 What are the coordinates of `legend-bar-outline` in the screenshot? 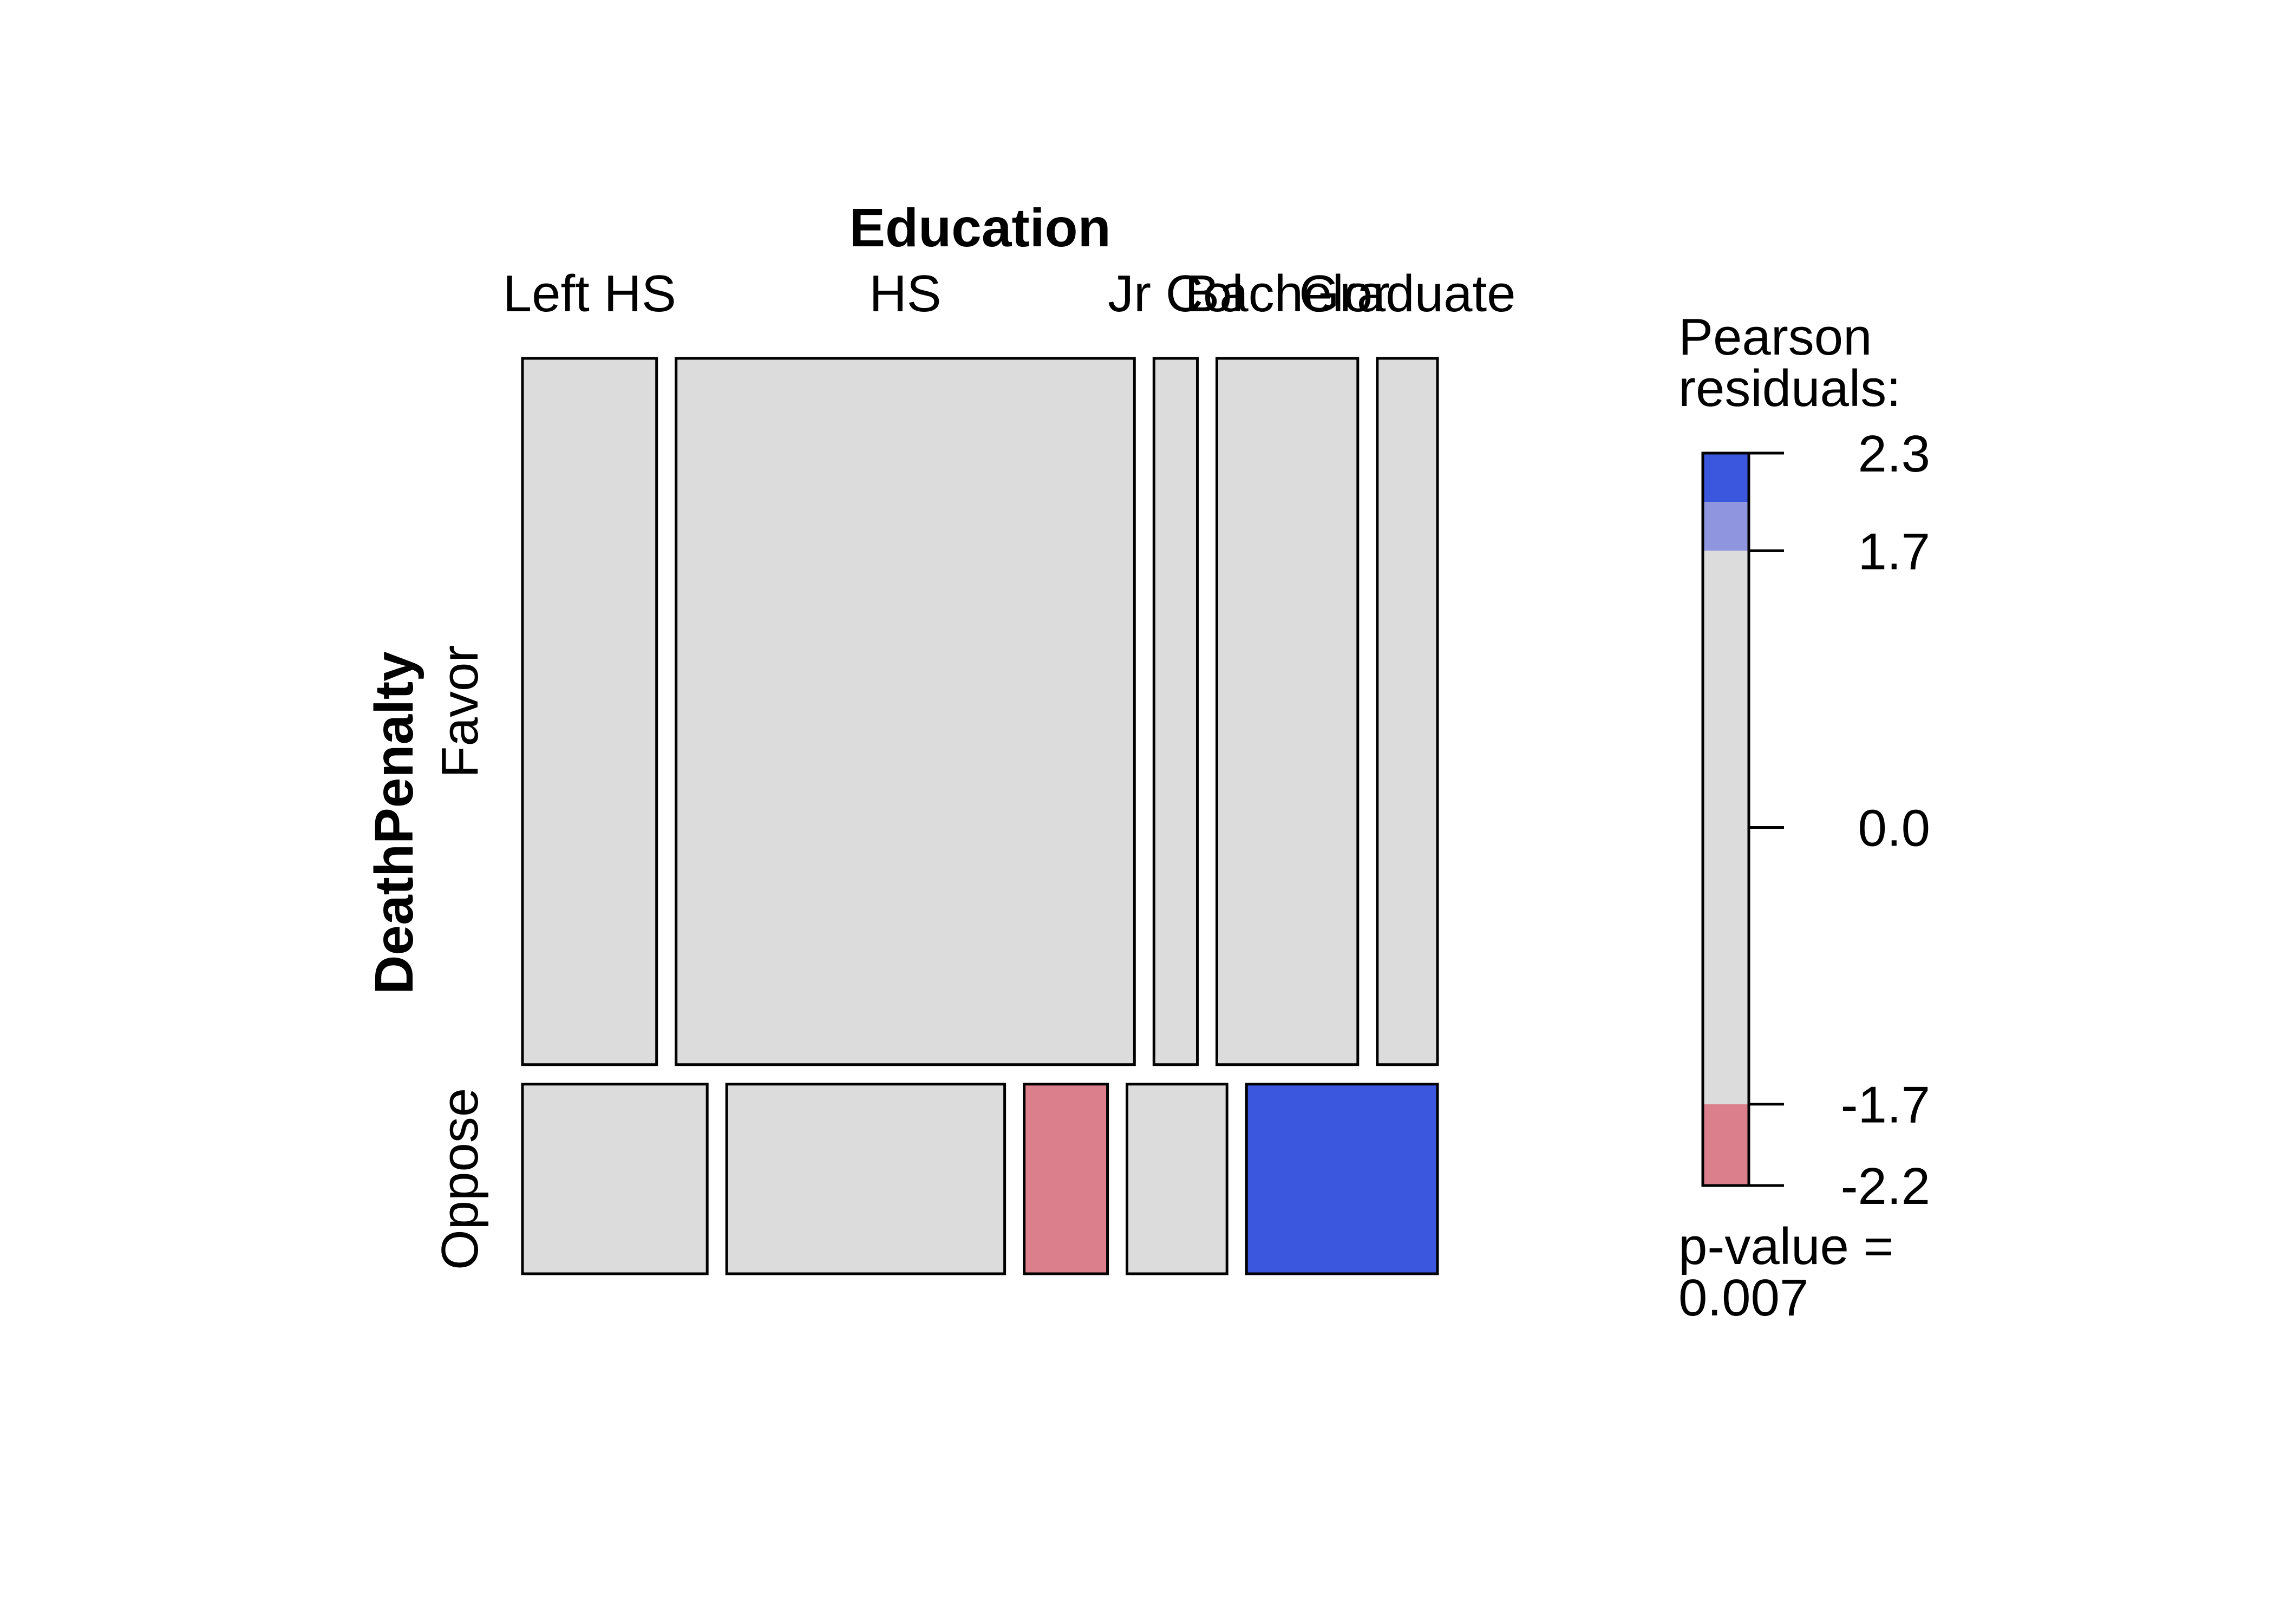 It's located at (1726, 819).